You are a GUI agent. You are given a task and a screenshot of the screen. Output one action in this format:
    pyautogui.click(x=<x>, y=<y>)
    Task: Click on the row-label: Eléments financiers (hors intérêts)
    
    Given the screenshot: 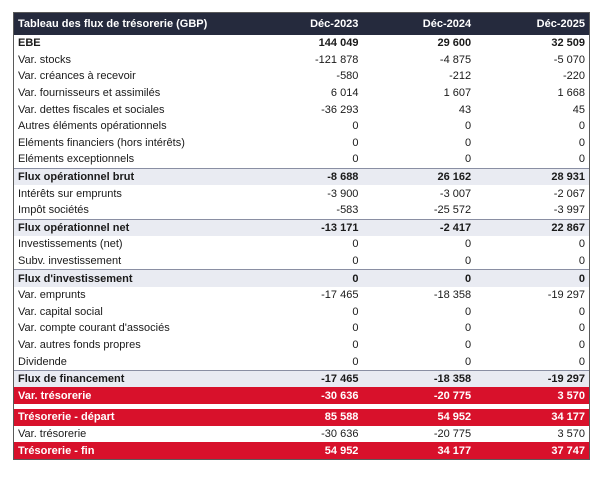 What is the action you would take?
    pyautogui.click(x=101, y=142)
    